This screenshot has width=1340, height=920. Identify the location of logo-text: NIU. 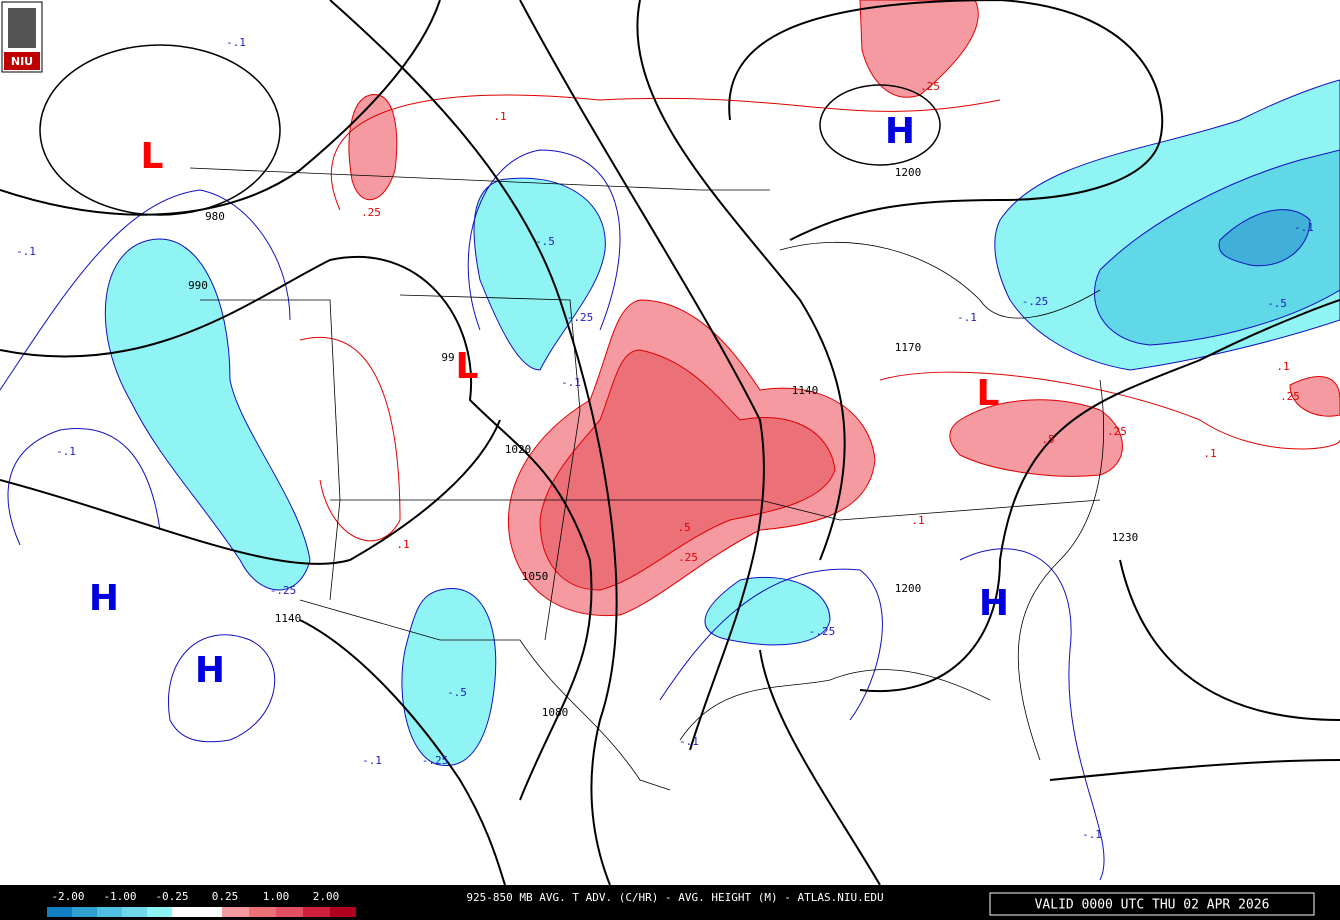
(22, 61).